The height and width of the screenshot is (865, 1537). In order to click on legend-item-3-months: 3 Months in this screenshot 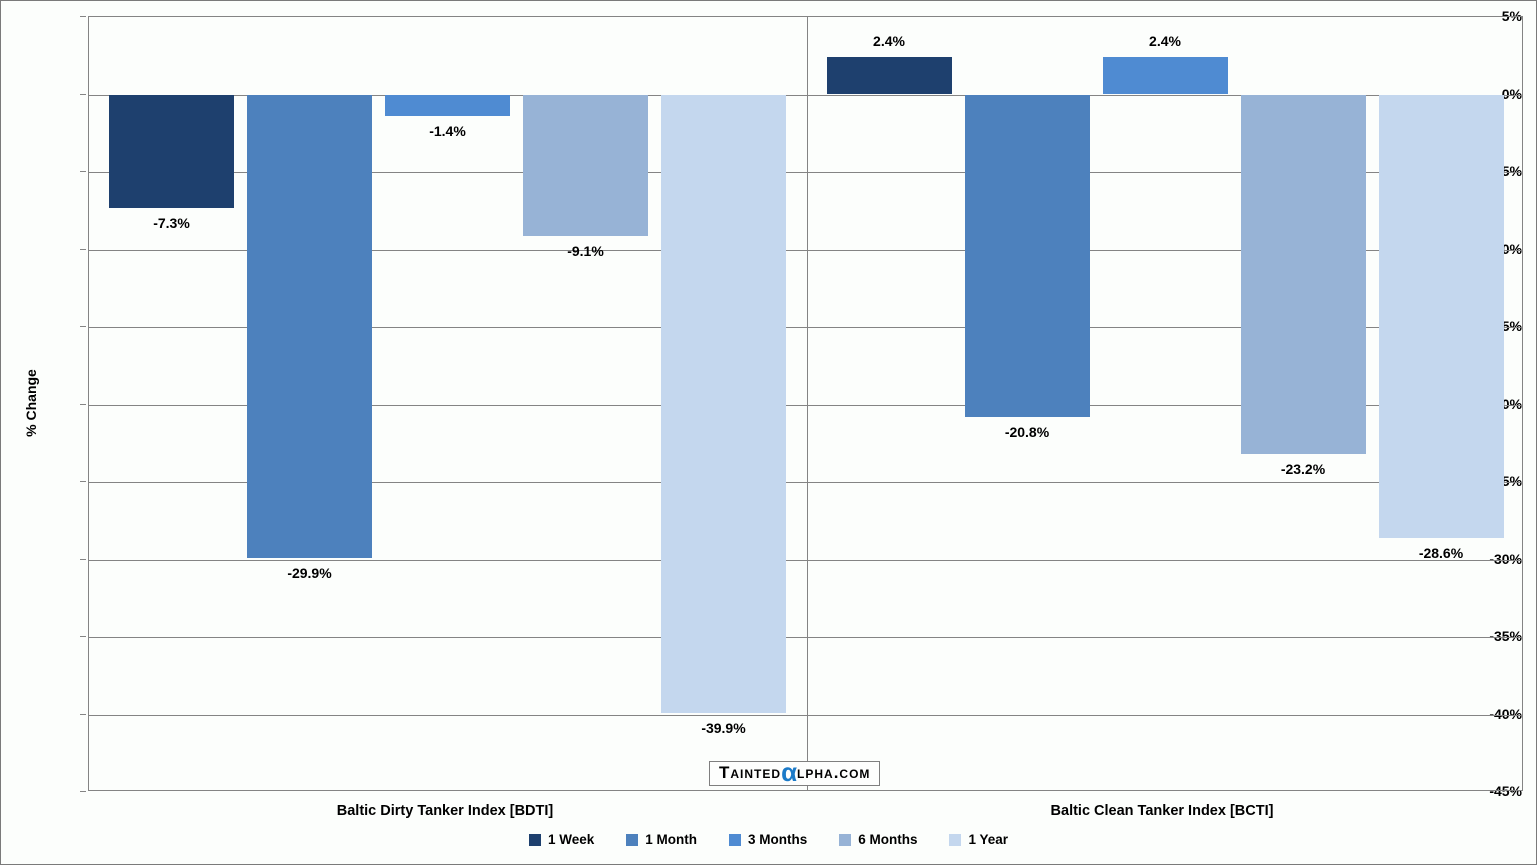, I will do `click(768, 839)`.